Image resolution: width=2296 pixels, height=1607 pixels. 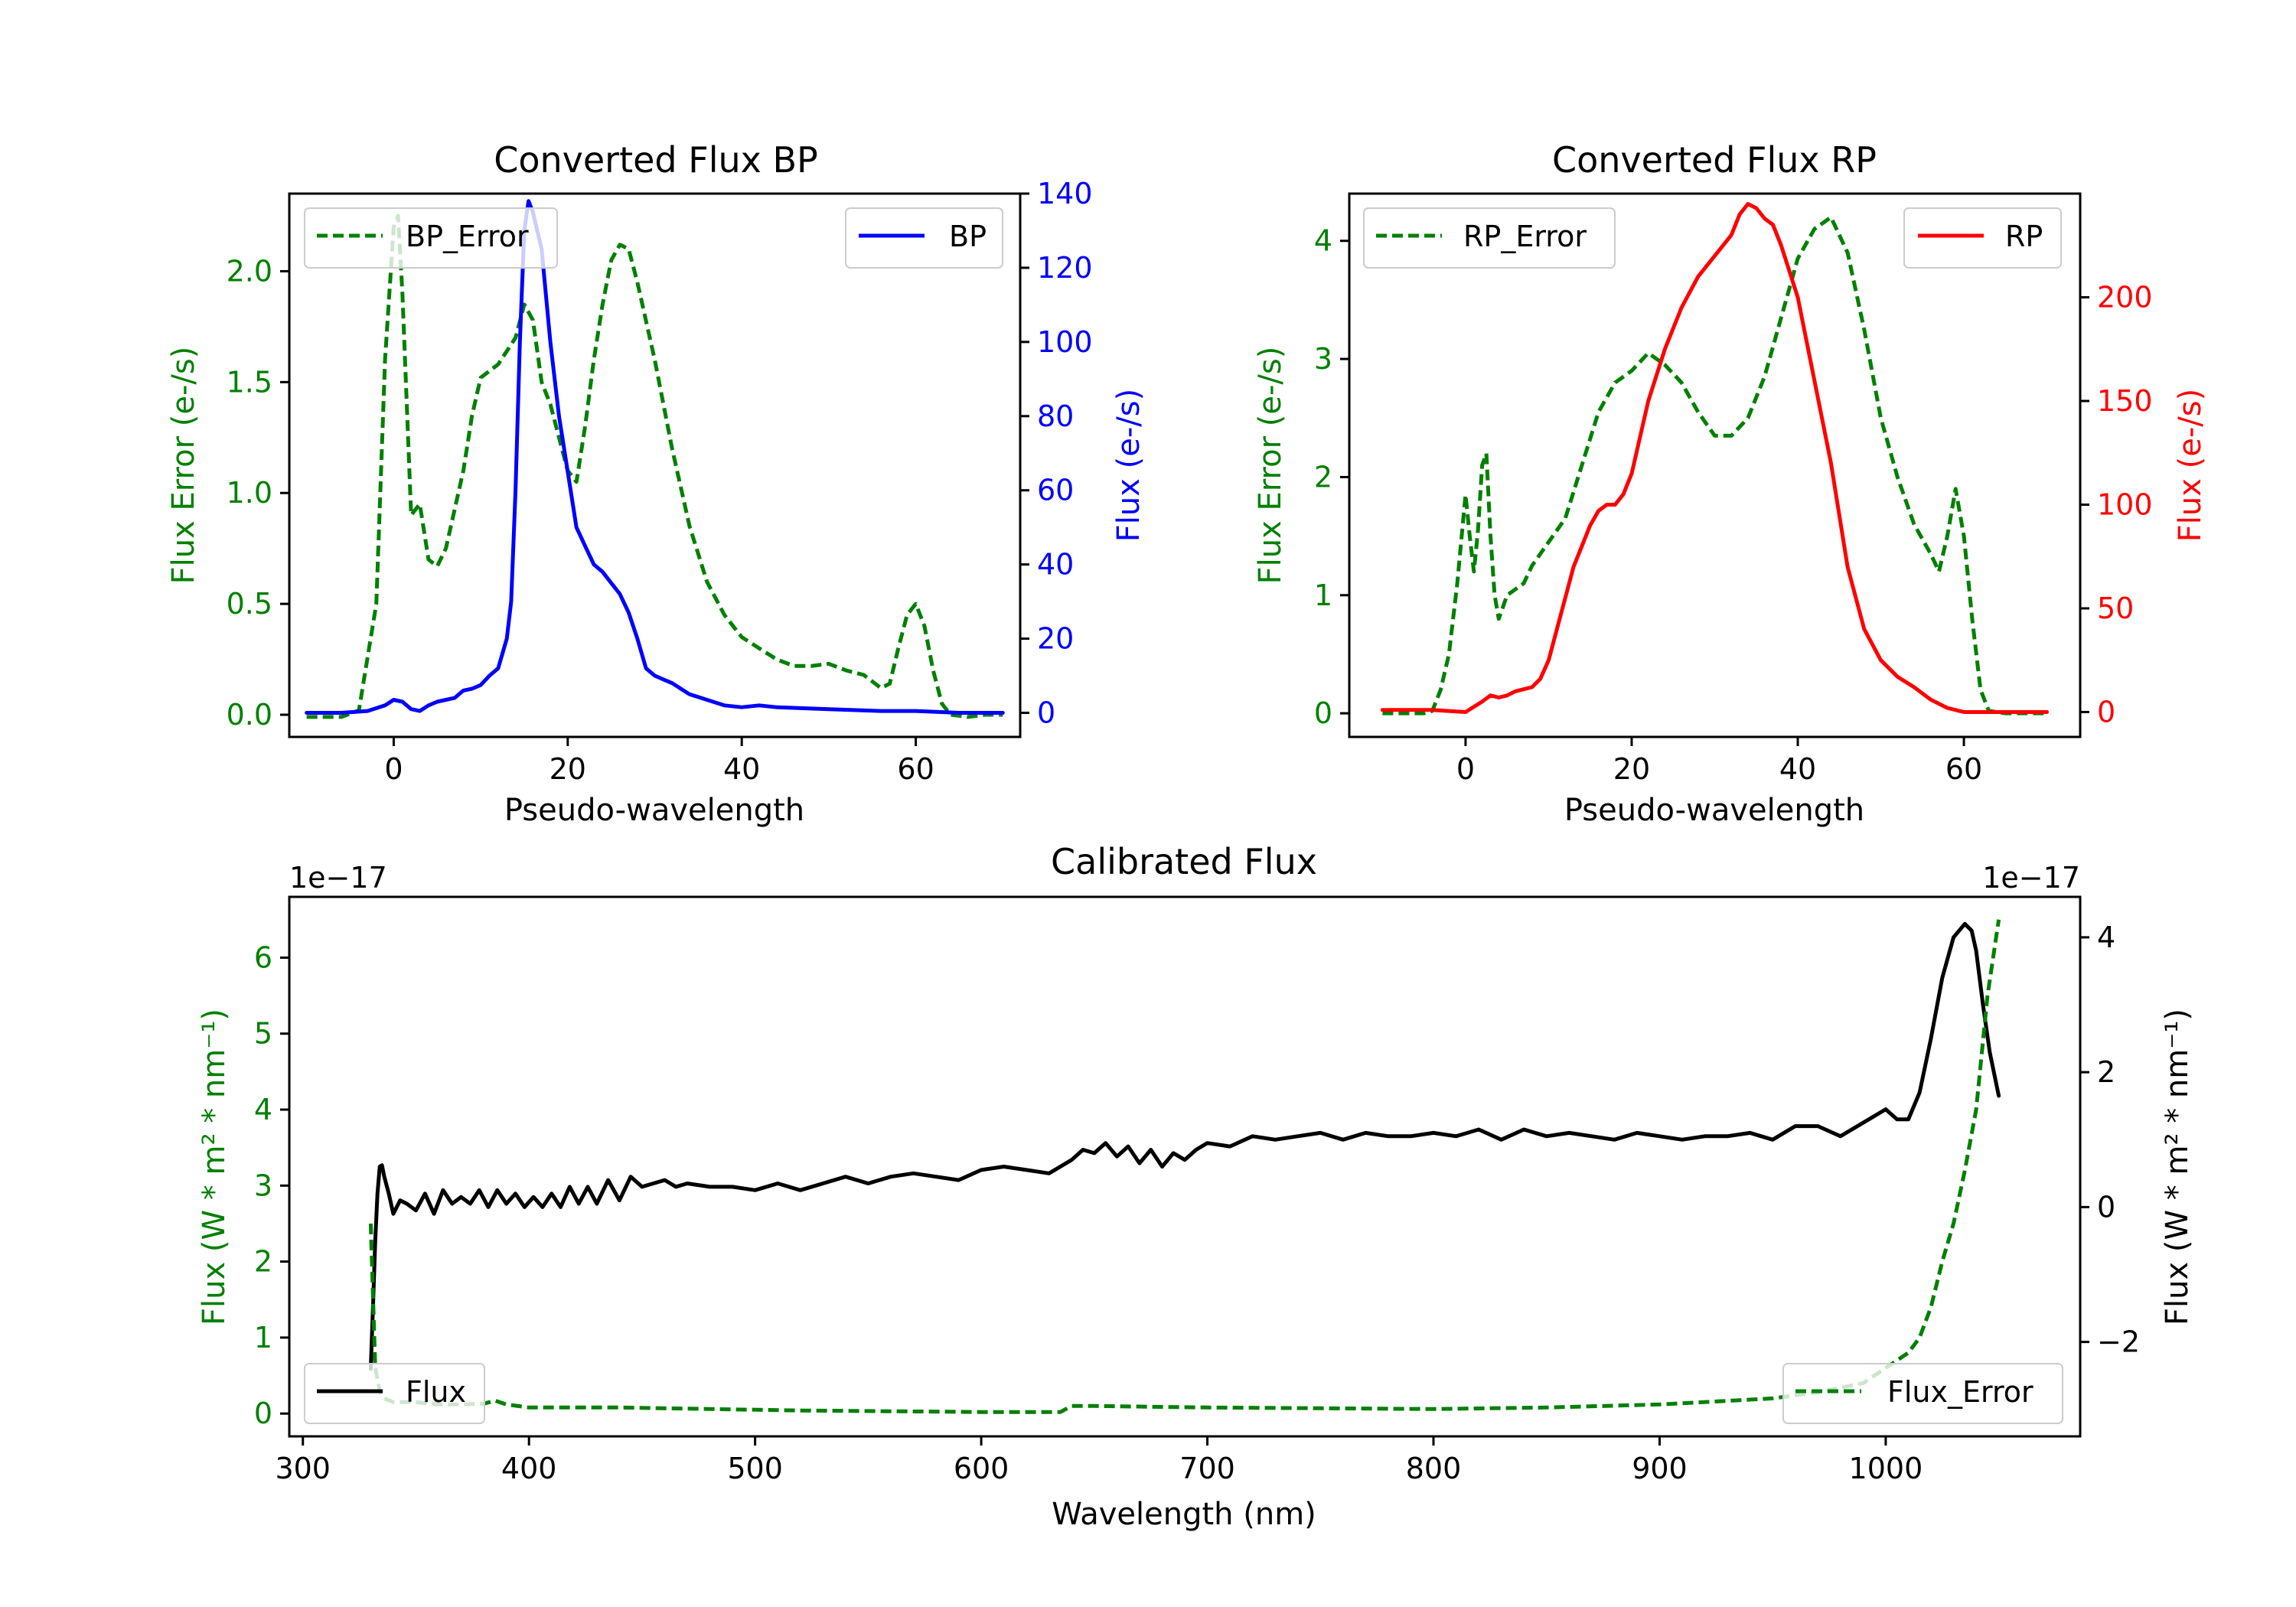 What do you see at coordinates (2106, 937) in the screenshot?
I see `y-right-tick-label: 4` at bounding box center [2106, 937].